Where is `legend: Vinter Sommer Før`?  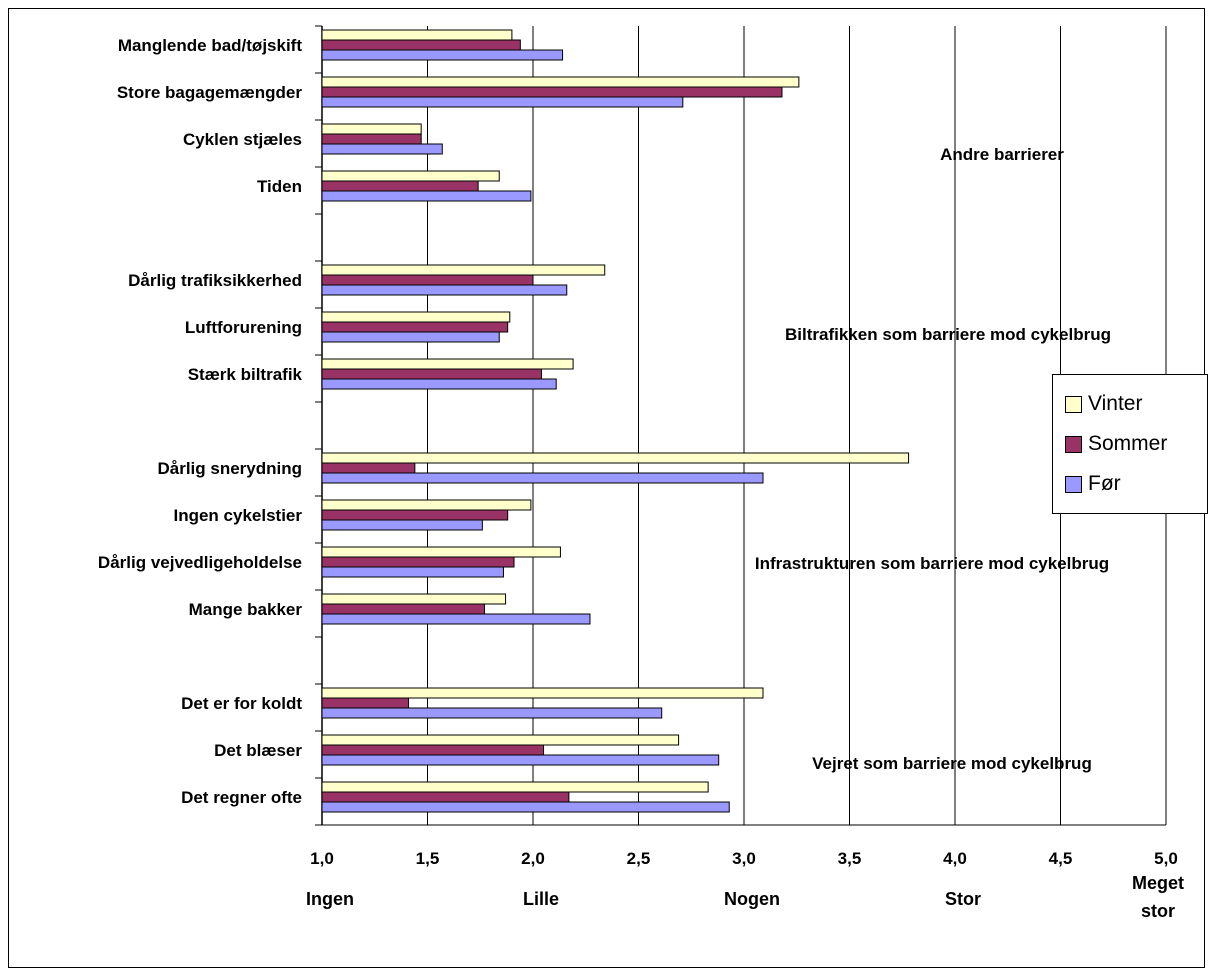
legend: Vinter Sommer Før is located at coordinates (1130, 444).